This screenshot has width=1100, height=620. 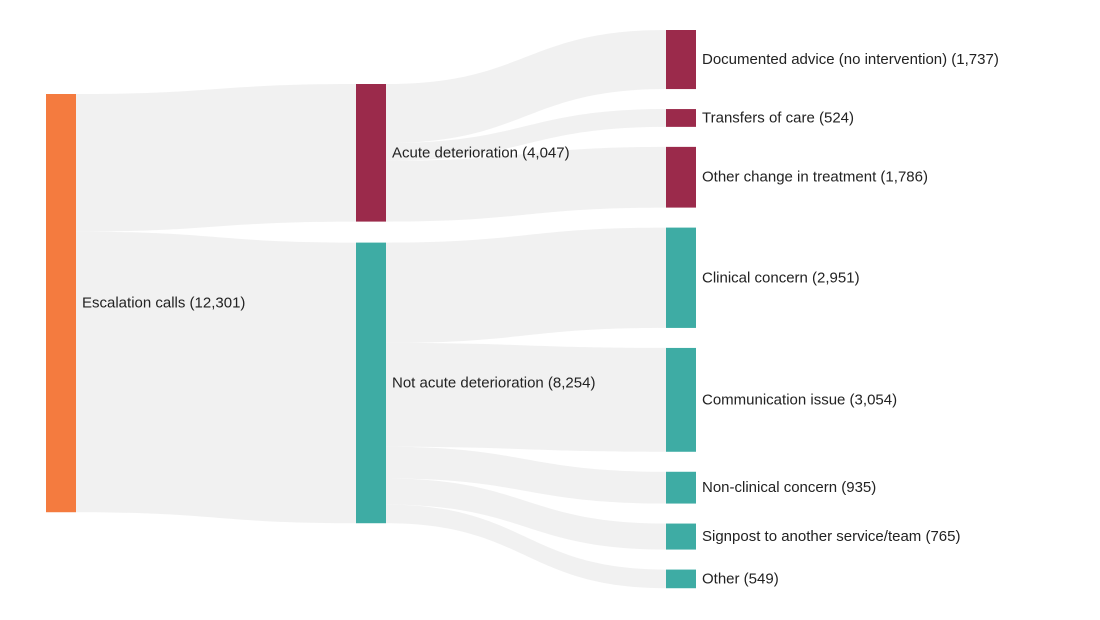 What do you see at coordinates (781, 277) in the screenshot?
I see `node-label-clinical: Clinical concern (2,951)` at bounding box center [781, 277].